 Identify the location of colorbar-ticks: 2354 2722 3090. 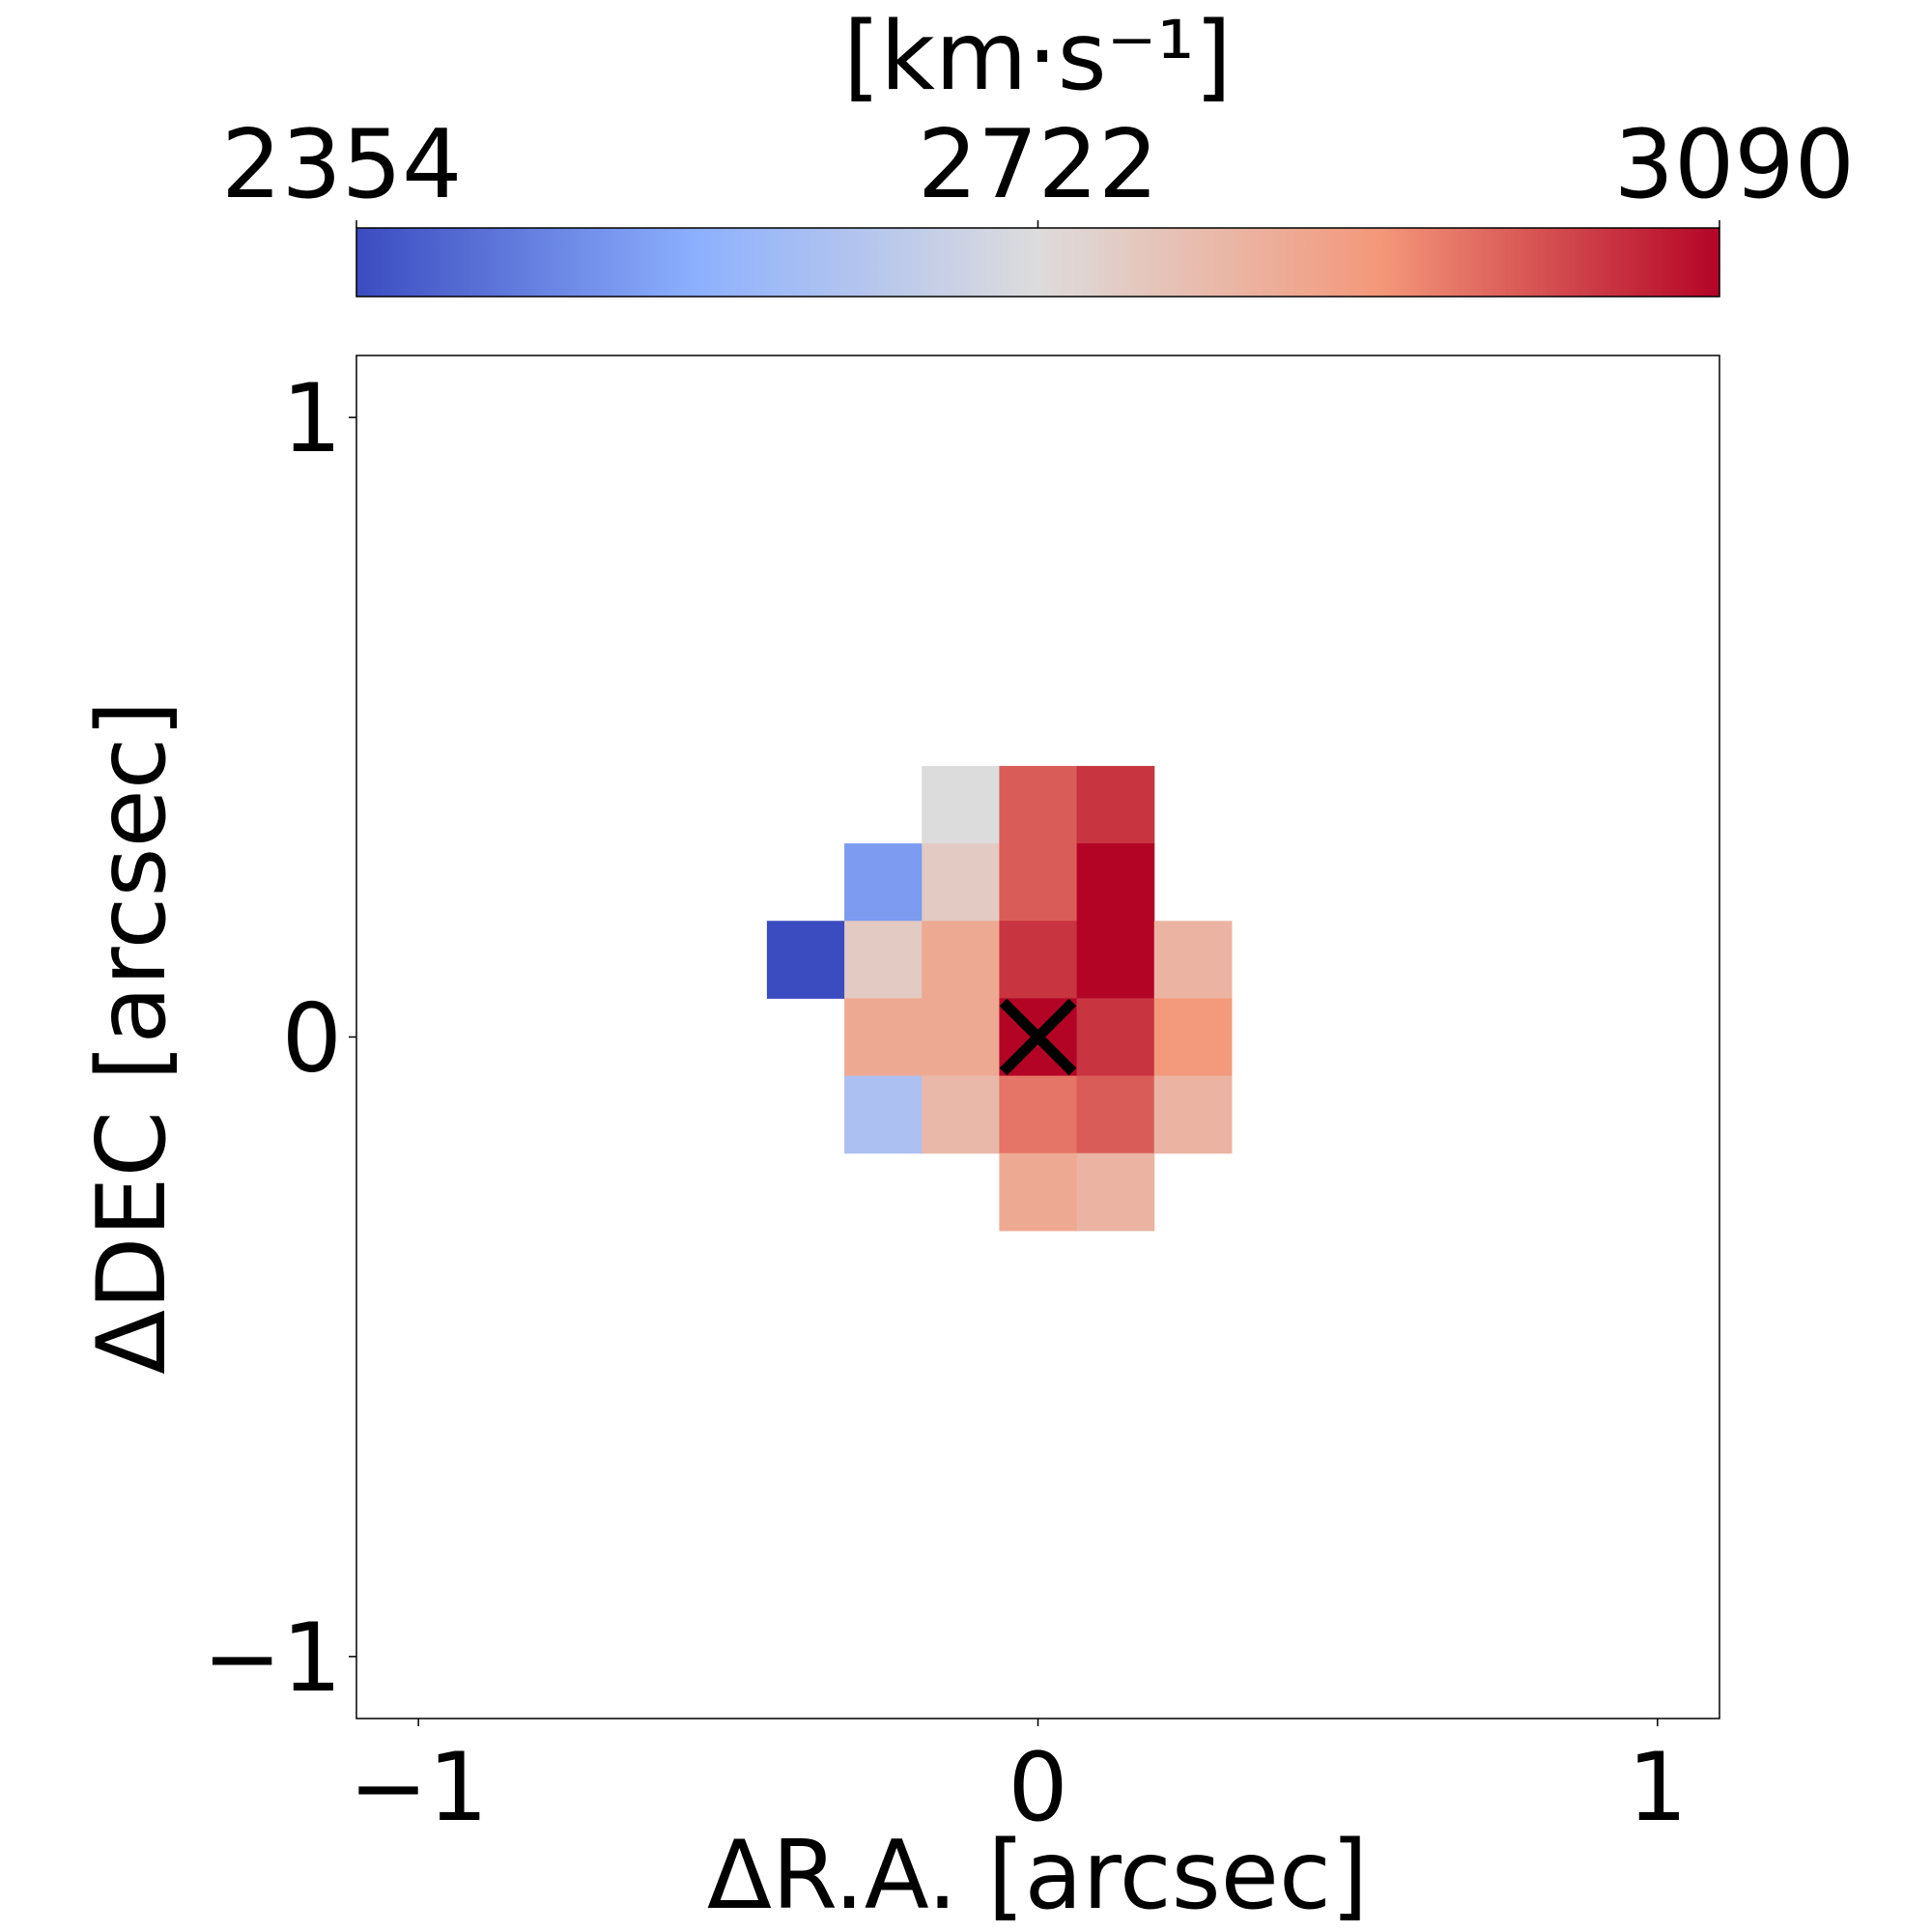
(1038, 169).